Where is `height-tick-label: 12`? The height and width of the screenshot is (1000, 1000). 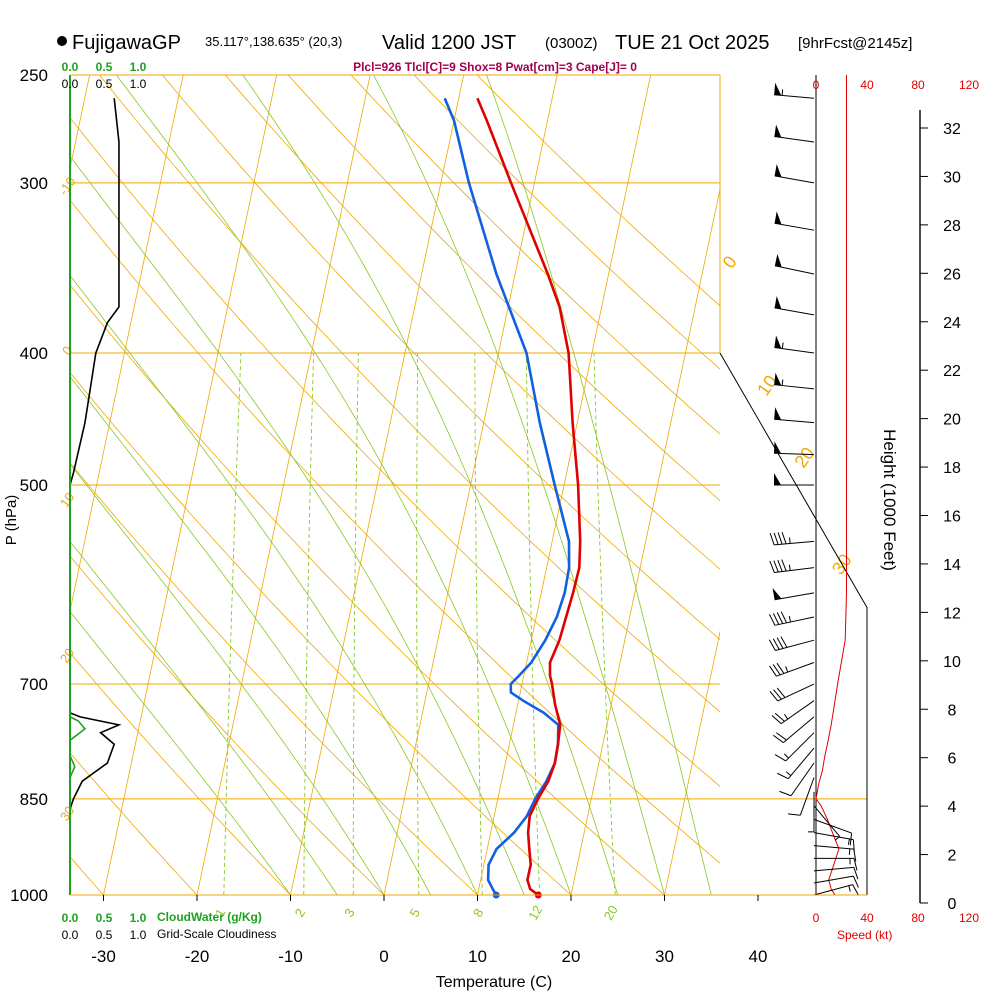 height-tick-label: 12 is located at coordinates (952, 613).